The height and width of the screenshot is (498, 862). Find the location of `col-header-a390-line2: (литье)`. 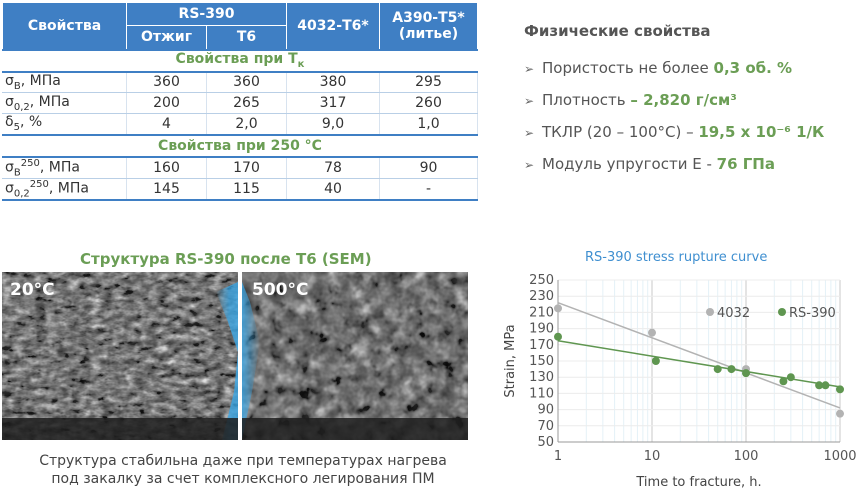

col-header-a390-line2: (литье) is located at coordinates (428, 33).